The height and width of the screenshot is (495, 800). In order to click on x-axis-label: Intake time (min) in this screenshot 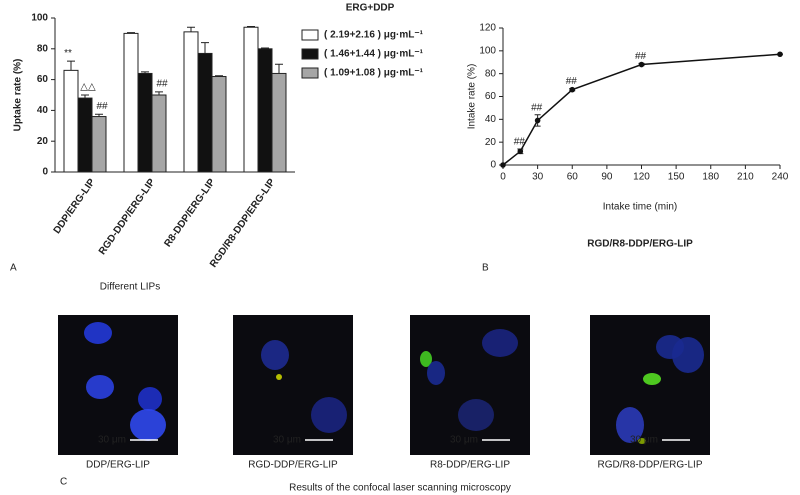, I will do `click(640, 207)`.